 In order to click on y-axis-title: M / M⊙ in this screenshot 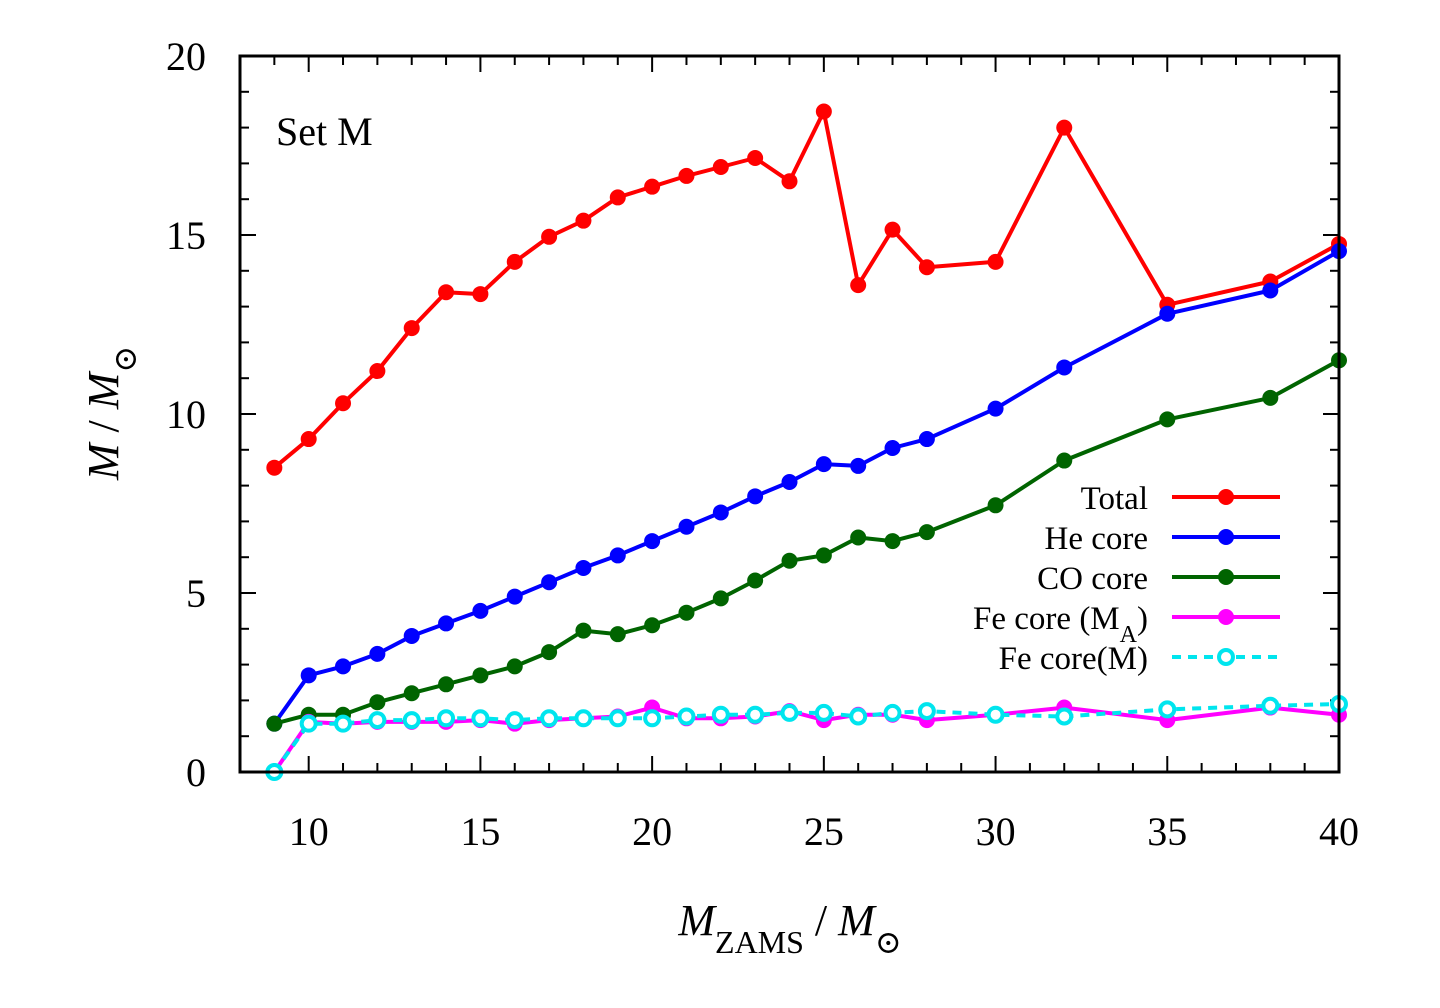, I will do `click(111, 413)`.